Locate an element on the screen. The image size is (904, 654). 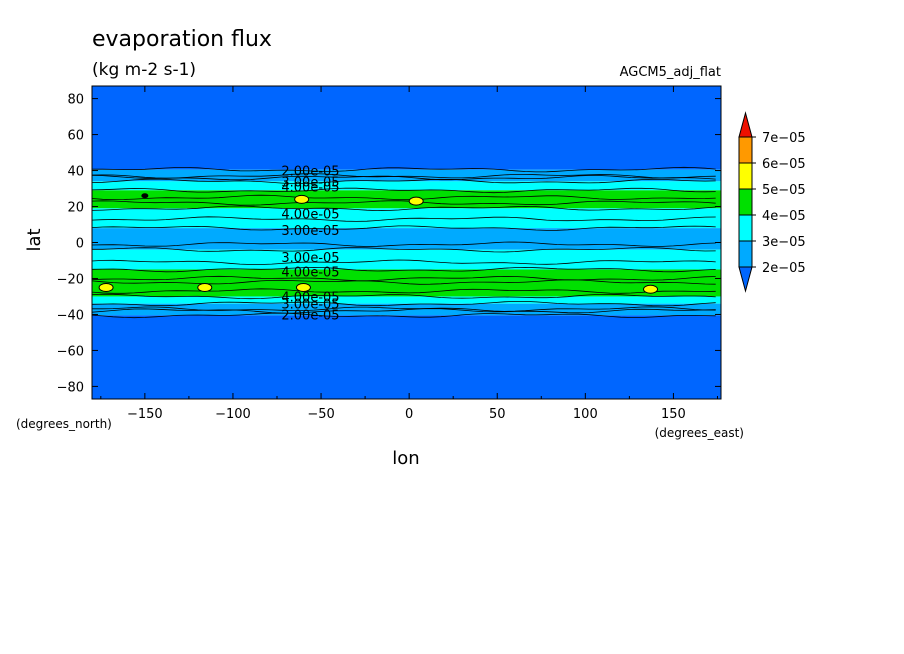
contour-label-9: 2.00e-05 is located at coordinates (310, 315).